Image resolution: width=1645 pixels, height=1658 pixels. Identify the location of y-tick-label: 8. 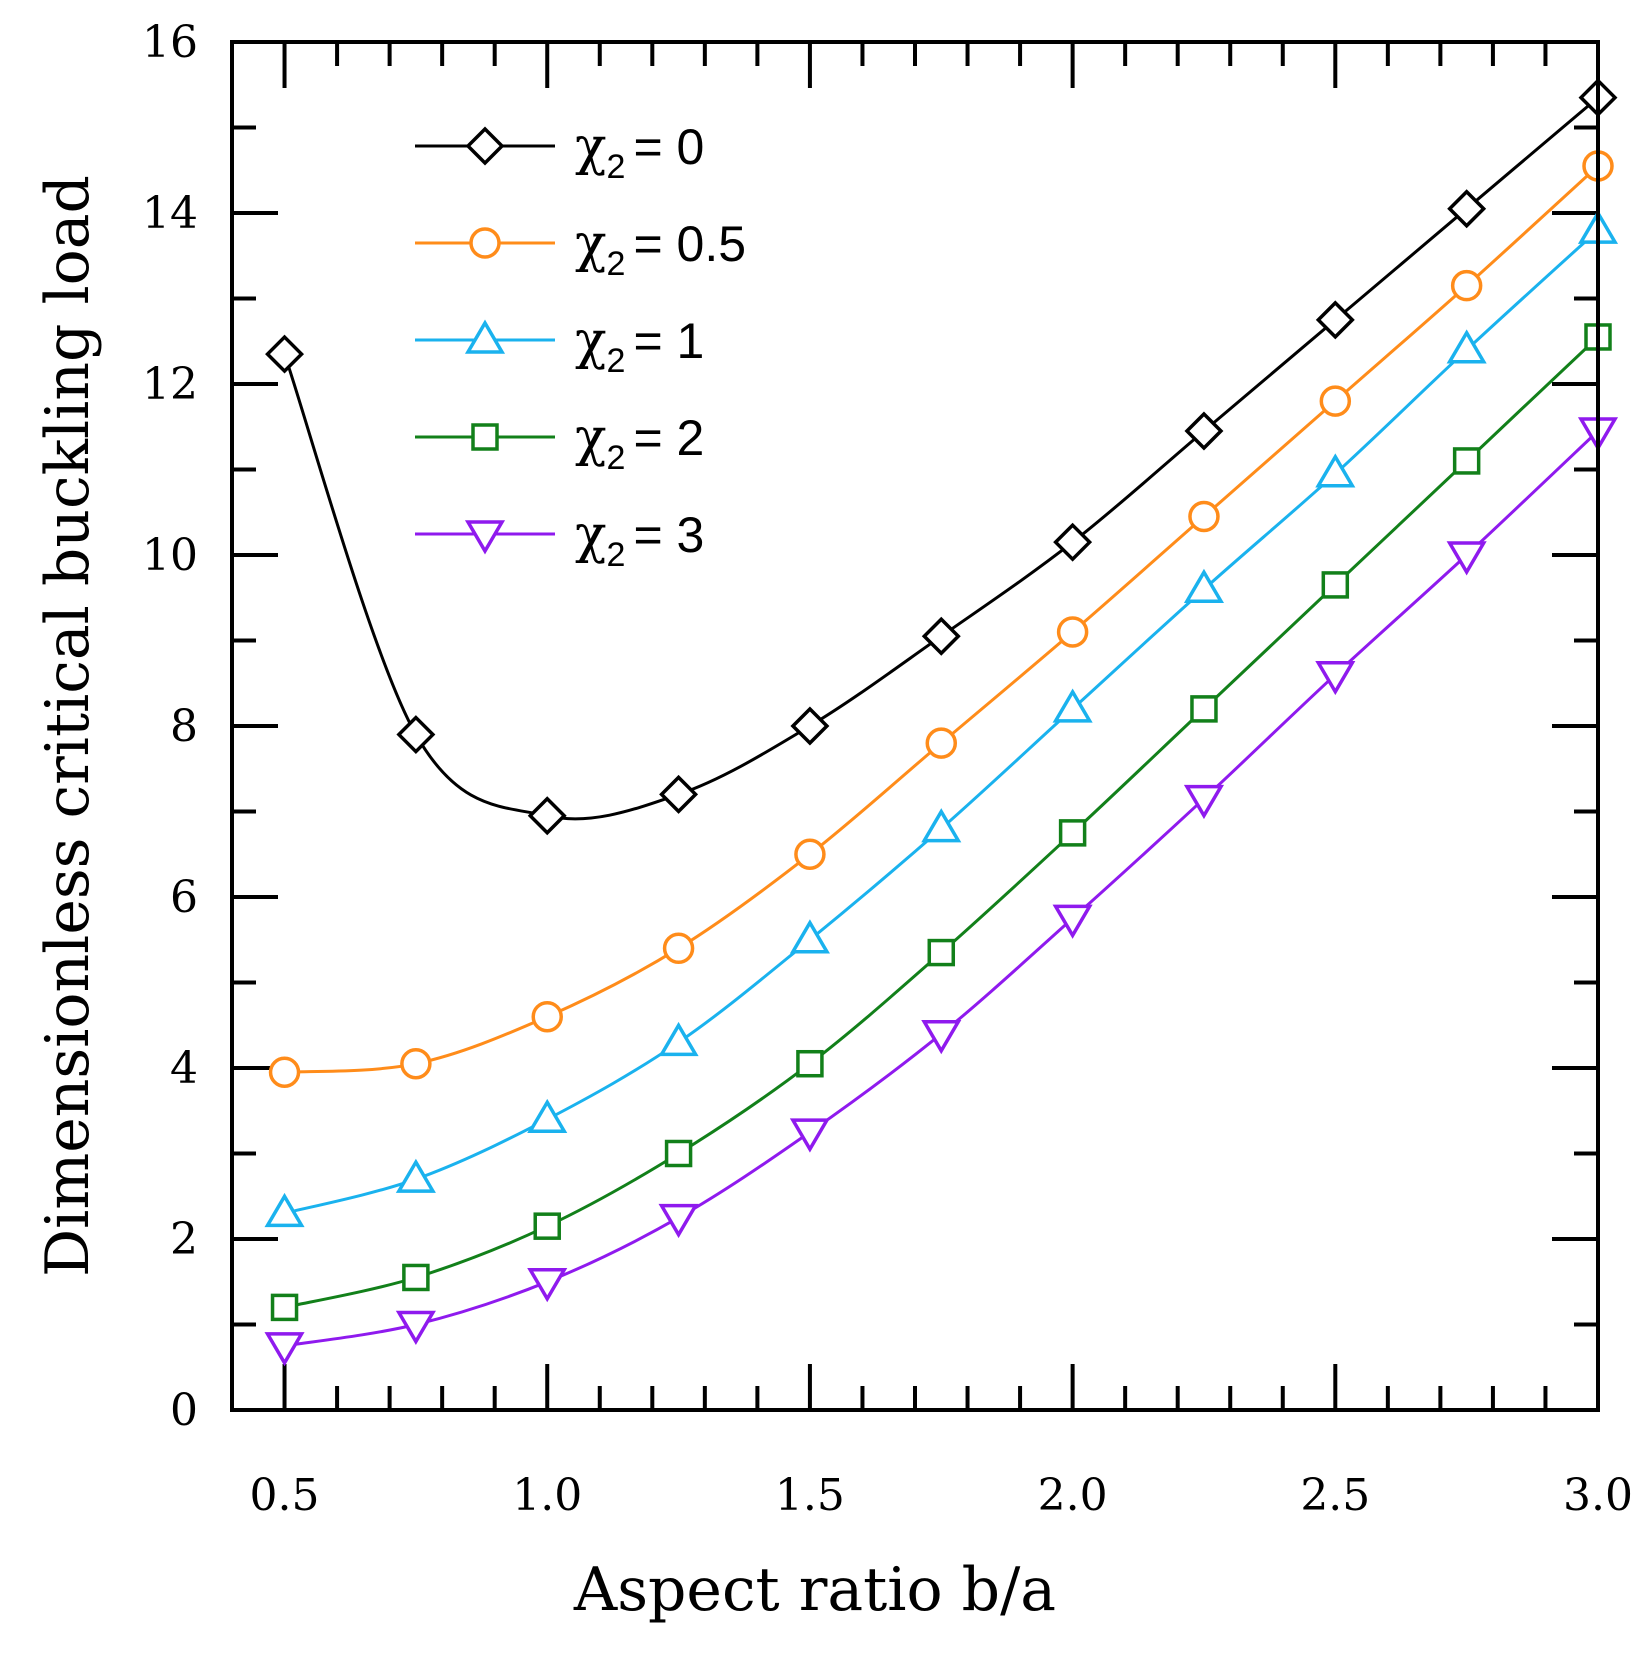
(184, 726).